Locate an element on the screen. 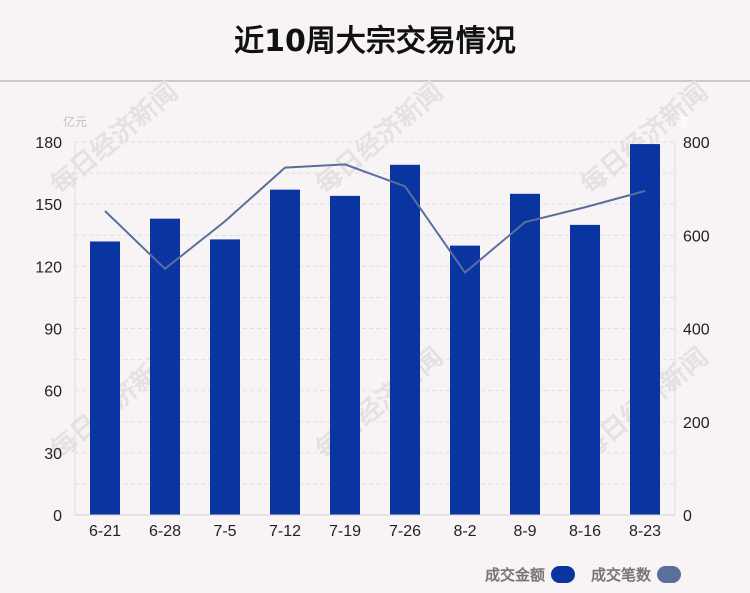 The image size is (750, 593). line-series is located at coordinates (375, 219).